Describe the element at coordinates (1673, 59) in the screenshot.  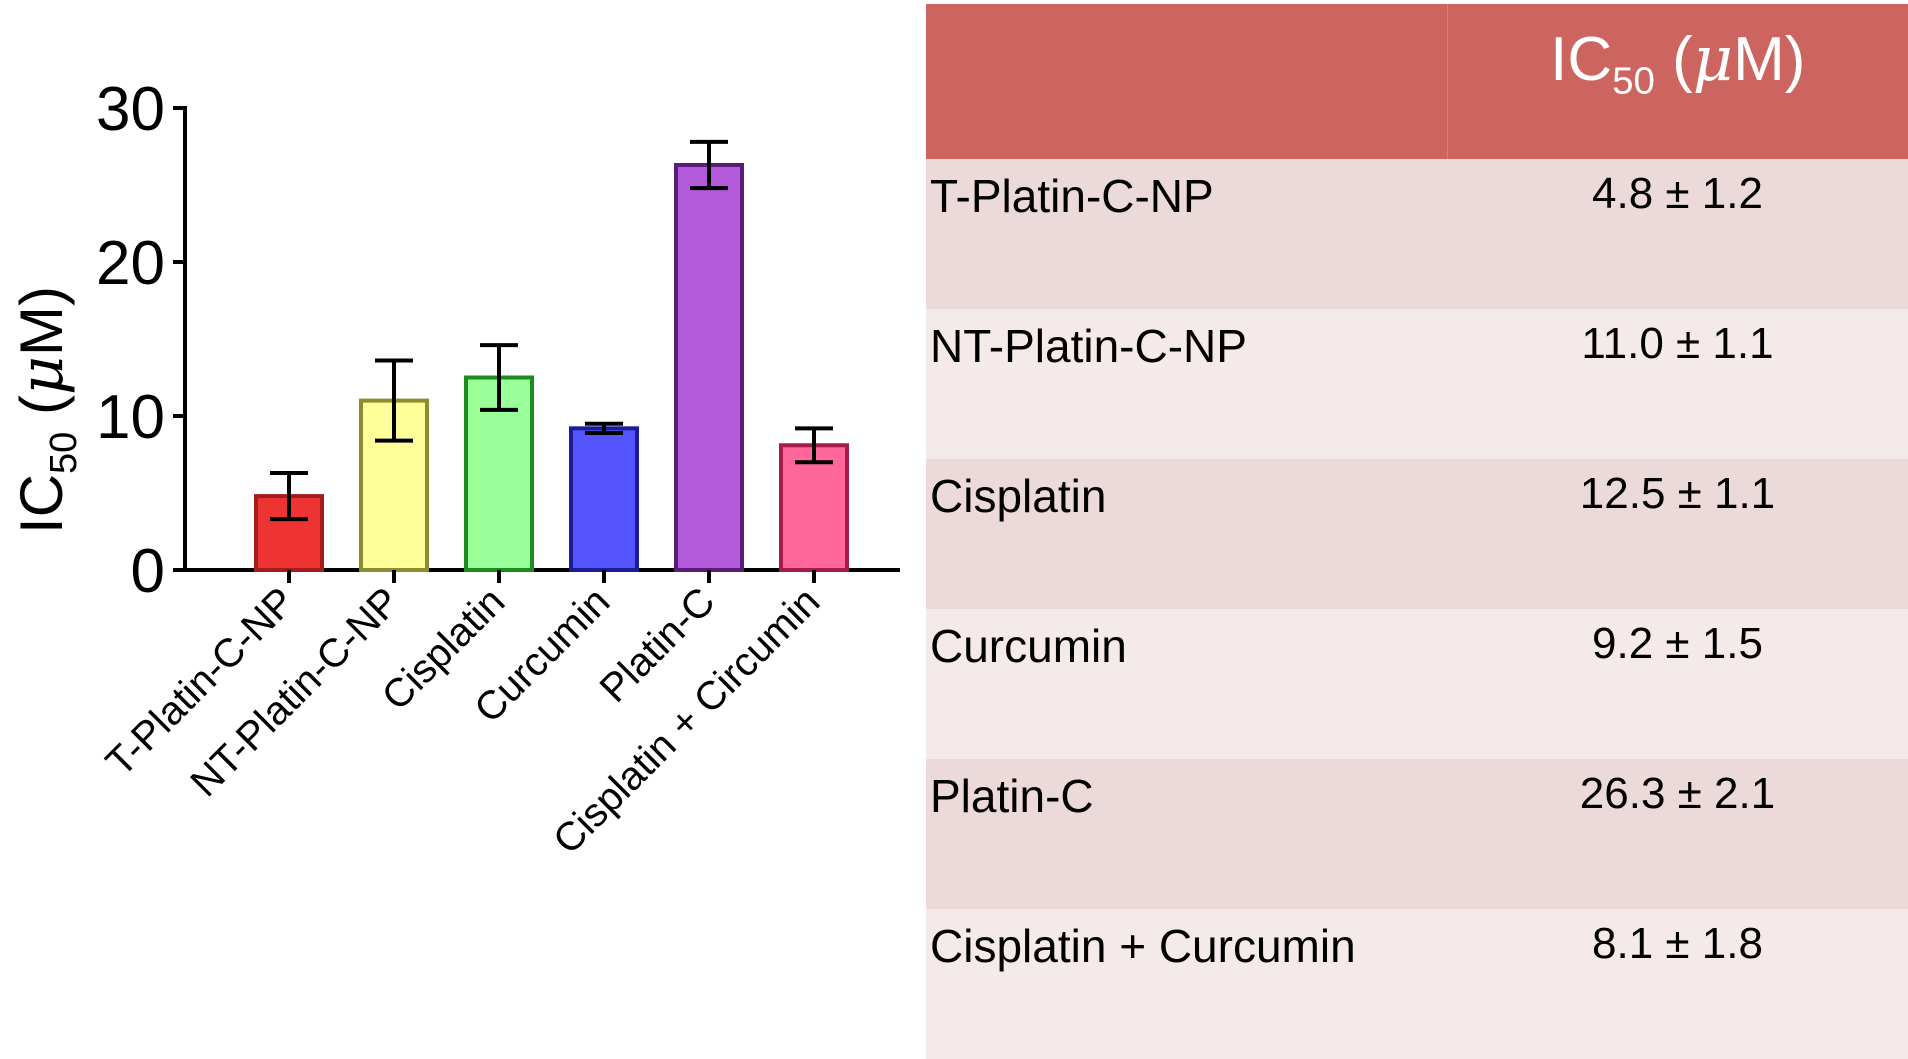
I see `table-header-open: (` at that location.